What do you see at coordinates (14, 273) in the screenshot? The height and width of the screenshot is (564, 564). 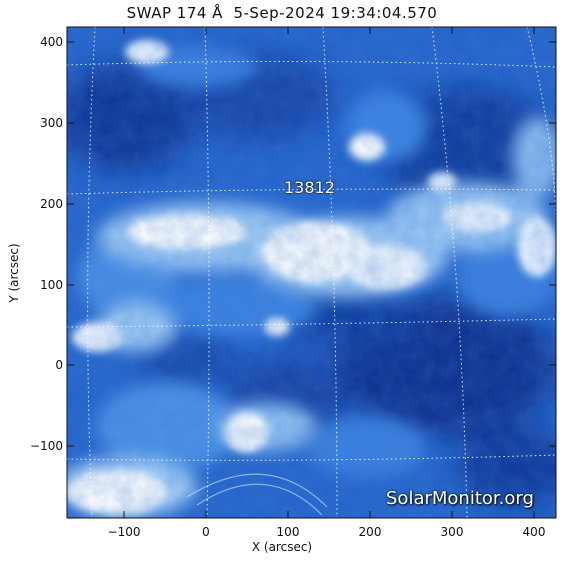 I see `y-axis-label: Y (arcsec)` at bounding box center [14, 273].